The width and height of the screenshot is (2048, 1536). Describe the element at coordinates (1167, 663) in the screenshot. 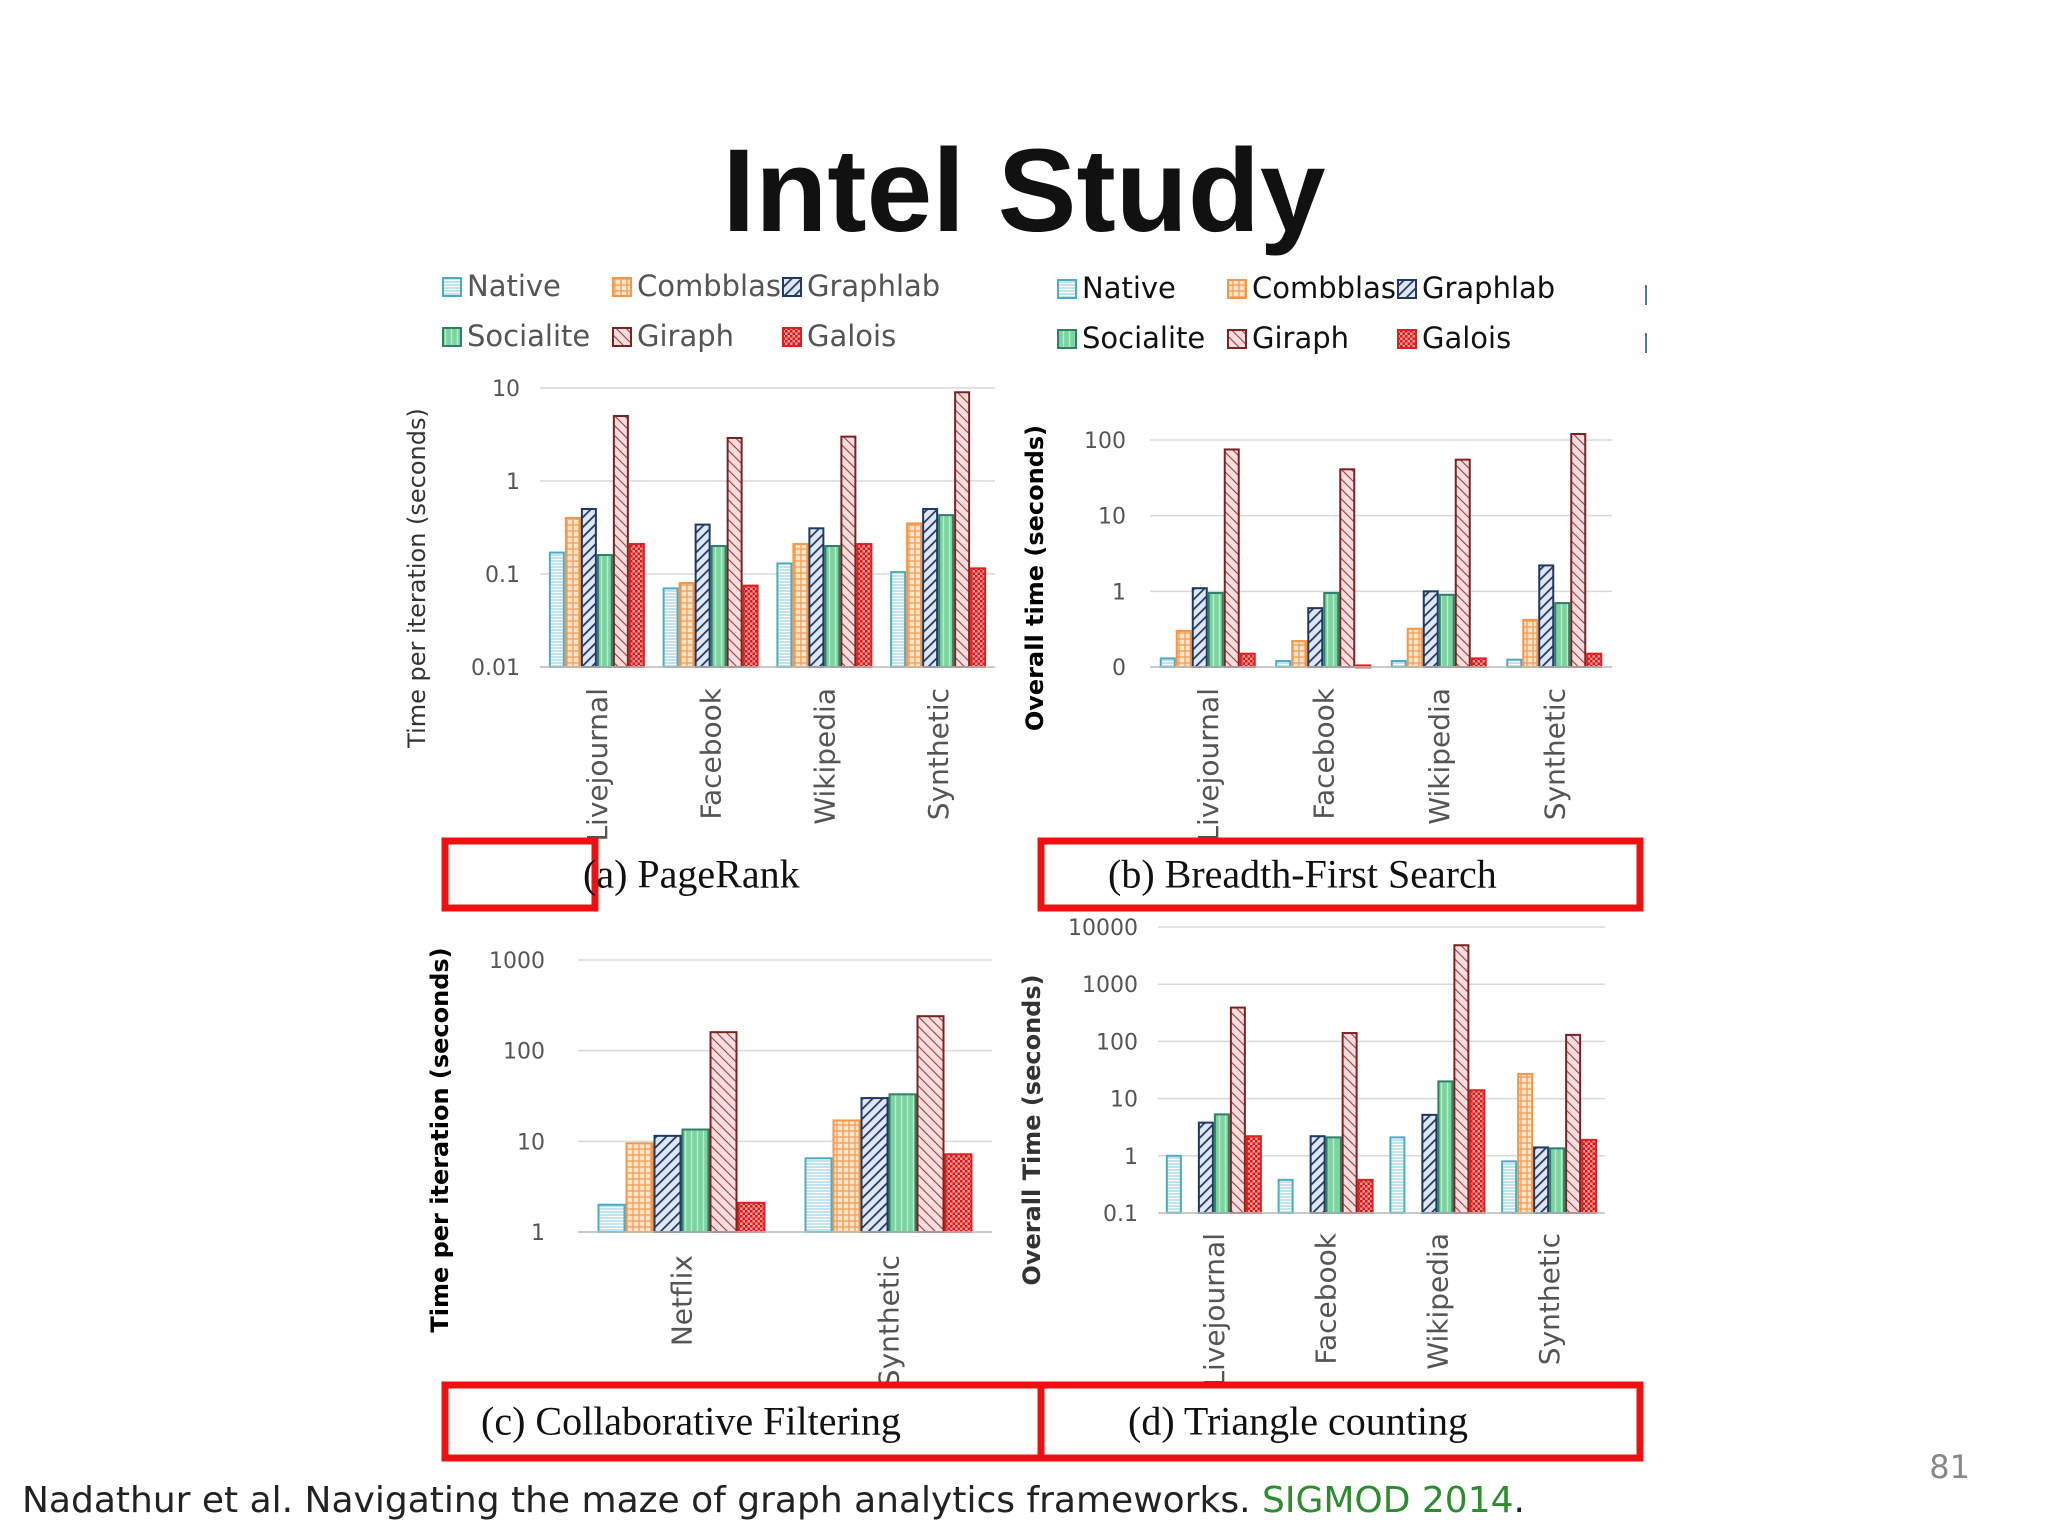

I see `bar-native-livejournal` at that location.